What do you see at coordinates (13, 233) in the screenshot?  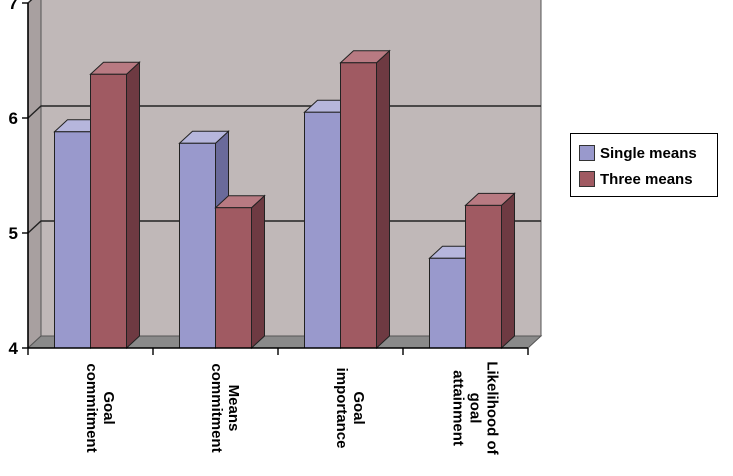 I see `y-tick-label-5: 5` at bounding box center [13, 233].